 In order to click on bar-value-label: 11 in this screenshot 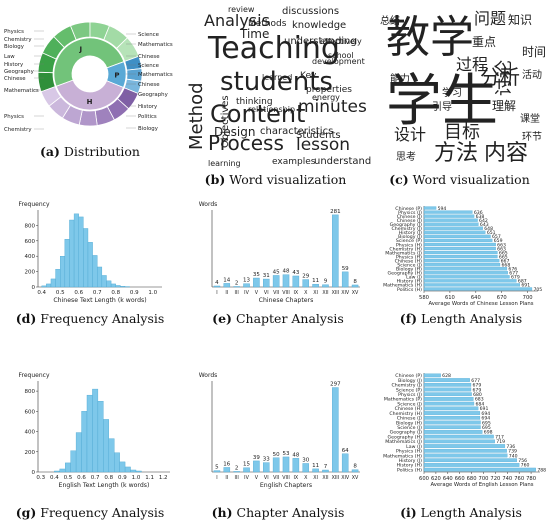, I will do `click(315, 281)`.